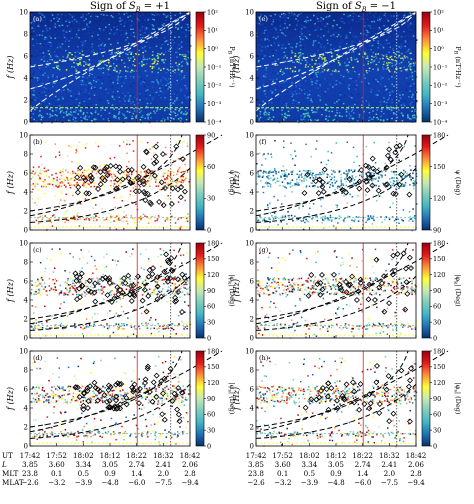 This screenshot has width=474, height=504. Describe the element at coordinates (232, 290) in the screenshot. I see `colorbar-label: |φk| (Deg)` at that location.